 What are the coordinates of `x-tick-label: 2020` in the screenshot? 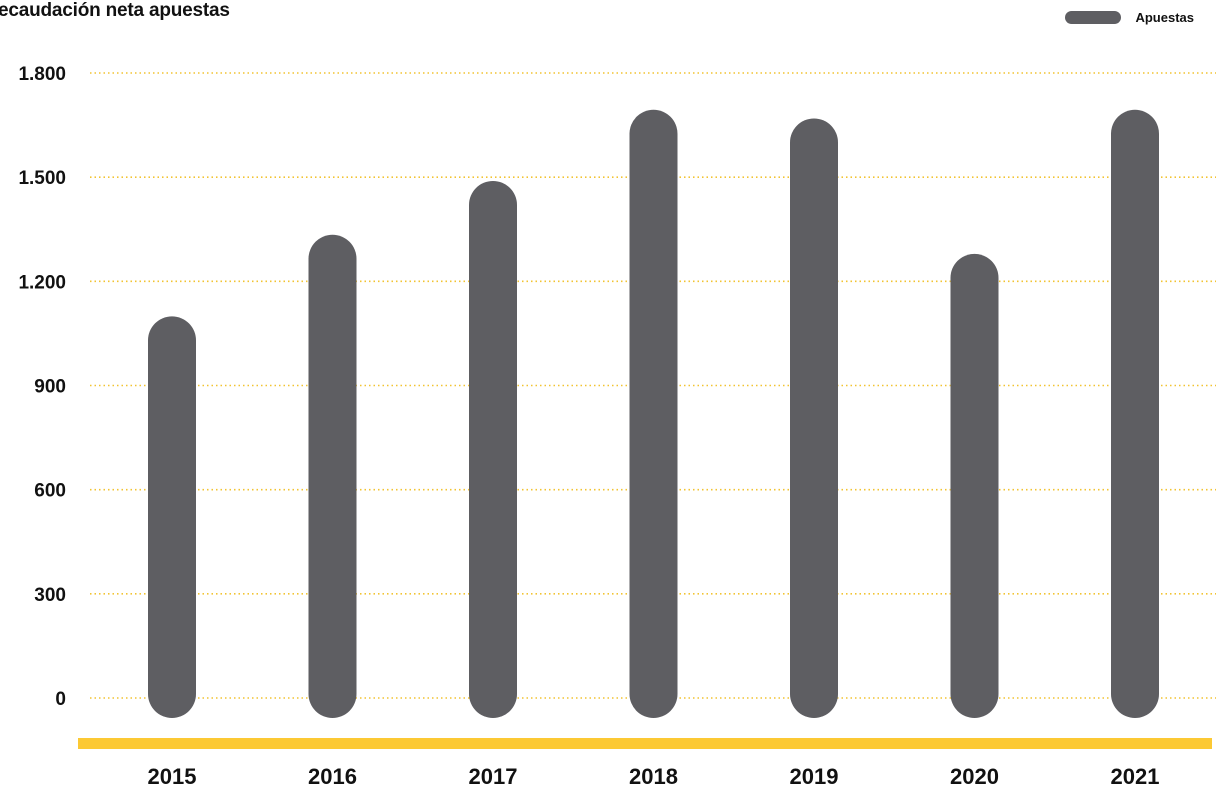 It's located at (974, 776).